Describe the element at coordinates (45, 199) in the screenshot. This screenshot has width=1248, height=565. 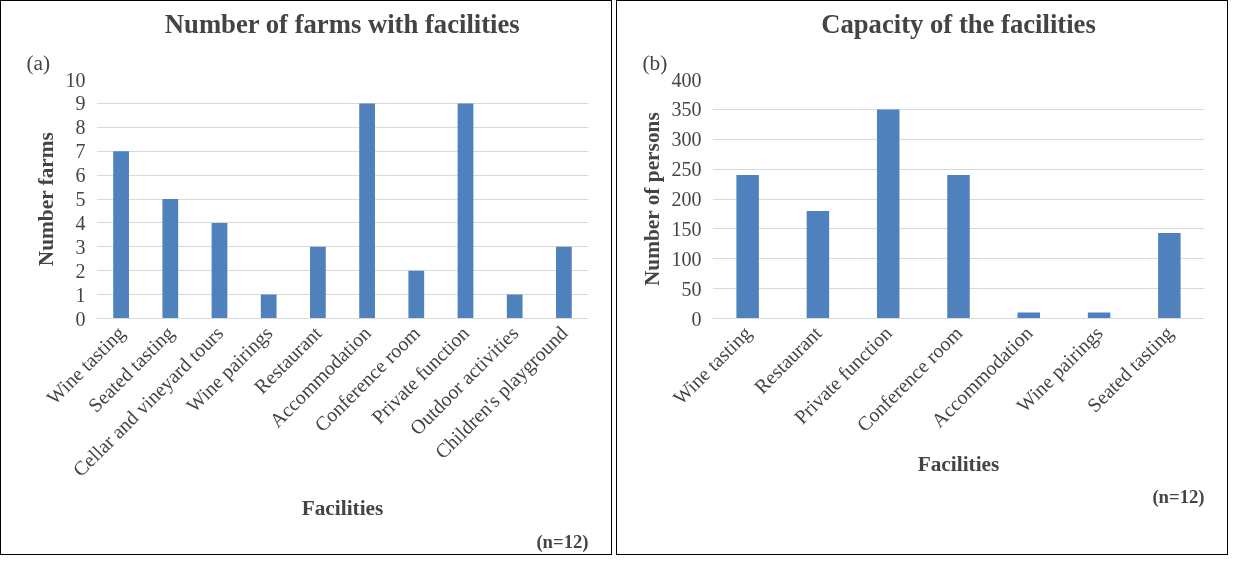
I see `y-axis-title: Number farms` at that location.